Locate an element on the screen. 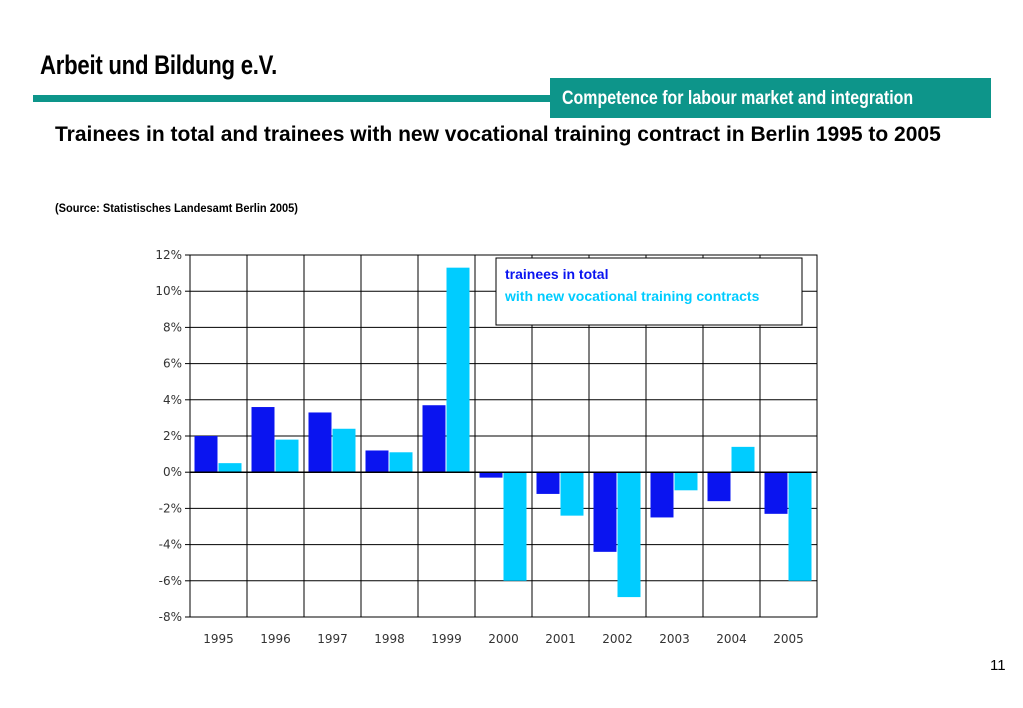  y-tick-label: -4% is located at coordinates (170, 545).